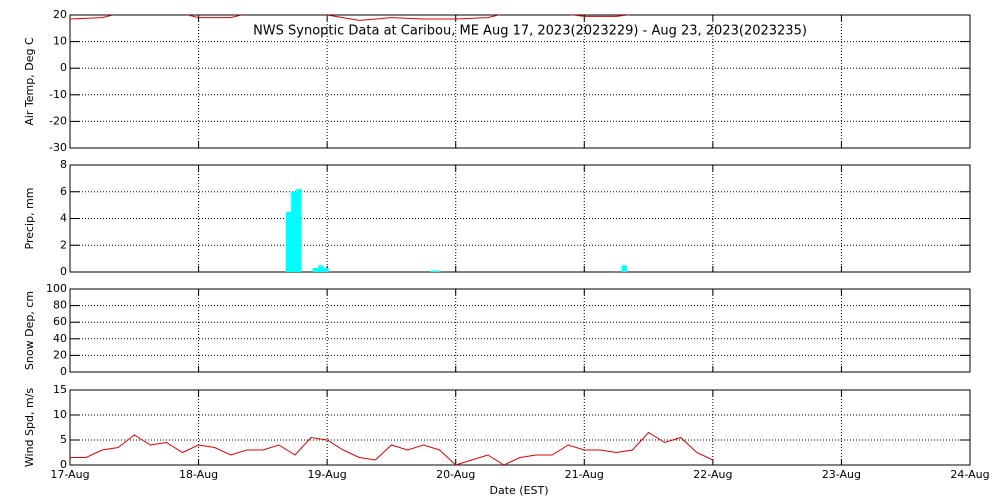 The image size is (1000, 500). I want to click on x-tick-label: 18-Aug, so click(198, 474).